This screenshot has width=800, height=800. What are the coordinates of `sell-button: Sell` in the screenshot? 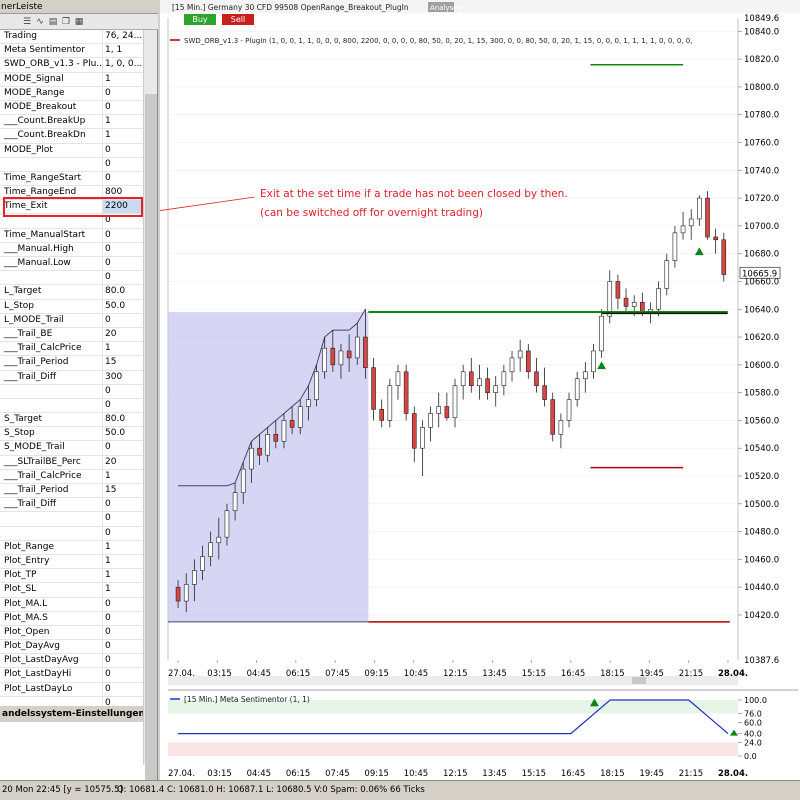 It's located at (238, 19).